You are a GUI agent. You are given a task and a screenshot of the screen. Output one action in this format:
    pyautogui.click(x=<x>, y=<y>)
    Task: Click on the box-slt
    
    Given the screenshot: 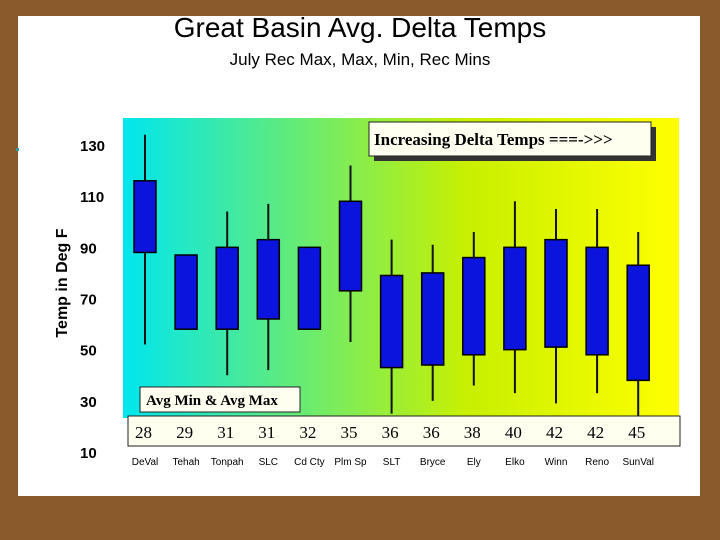 What is the action you would take?
    pyautogui.click(x=391, y=321)
    